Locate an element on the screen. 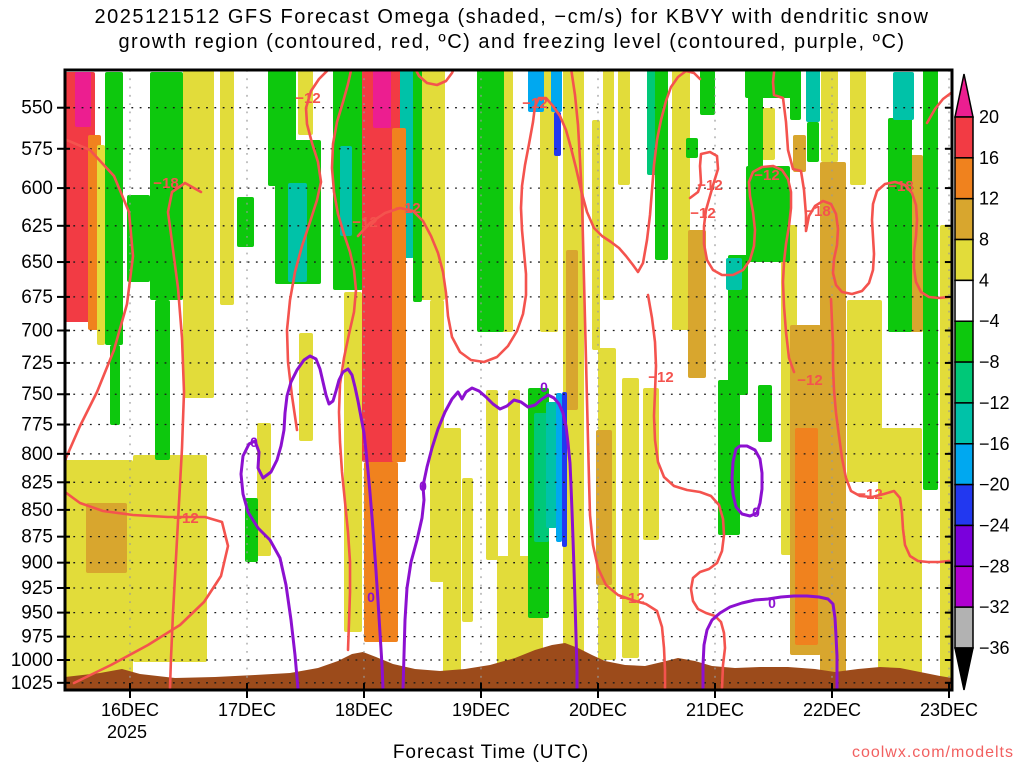 The height and width of the screenshot is (768, 1024). colorbar-tick-label: 20 is located at coordinates (989, 117).